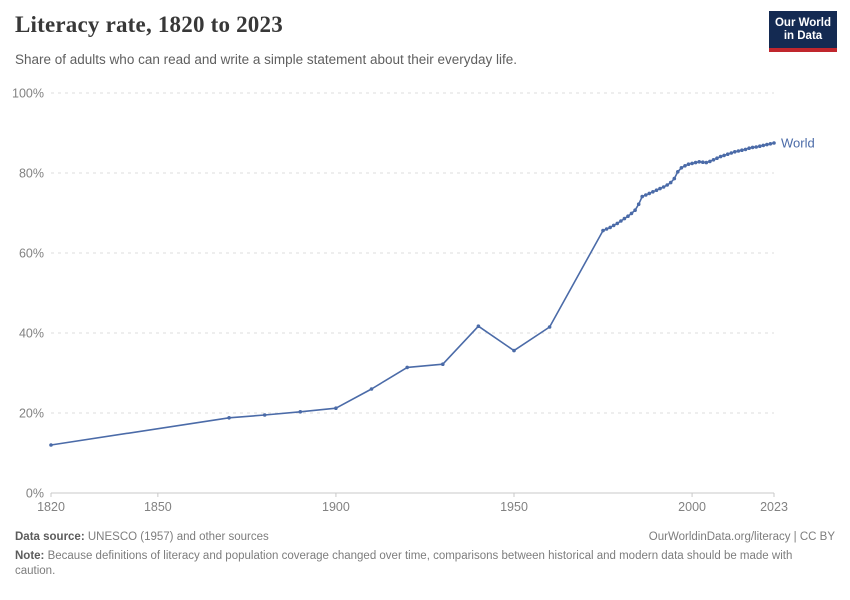 The height and width of the screenshot is (600, 850). What do you see at coordinates (514, 507) in the screenshot?
I see `x-axis-label: 1950` at bounding box center [514, 507].